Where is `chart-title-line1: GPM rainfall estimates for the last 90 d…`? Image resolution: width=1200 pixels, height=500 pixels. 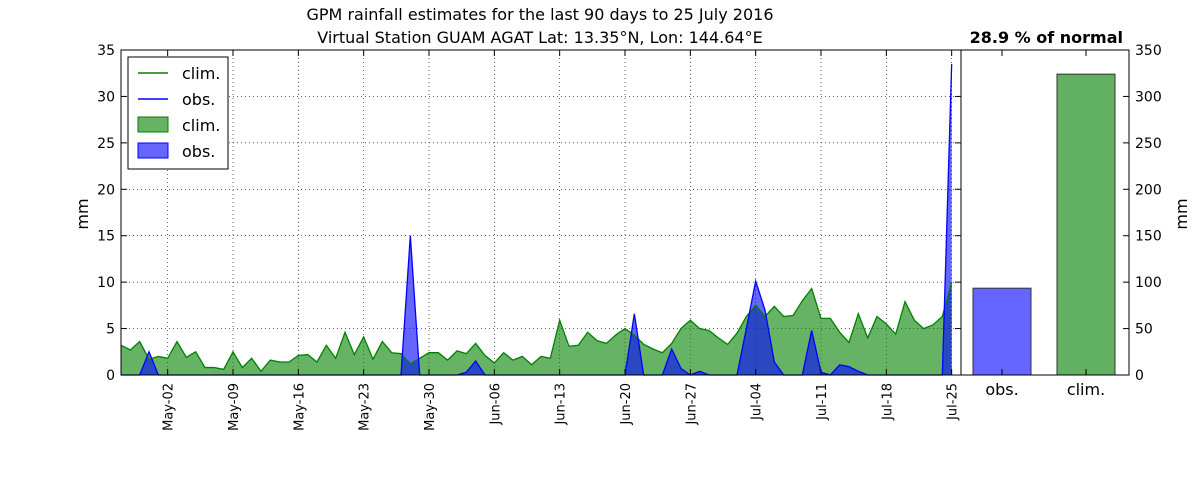
chart-title-line1: GPM rainfall estimates for the last 90 d… is located at coordinates (540, 14).